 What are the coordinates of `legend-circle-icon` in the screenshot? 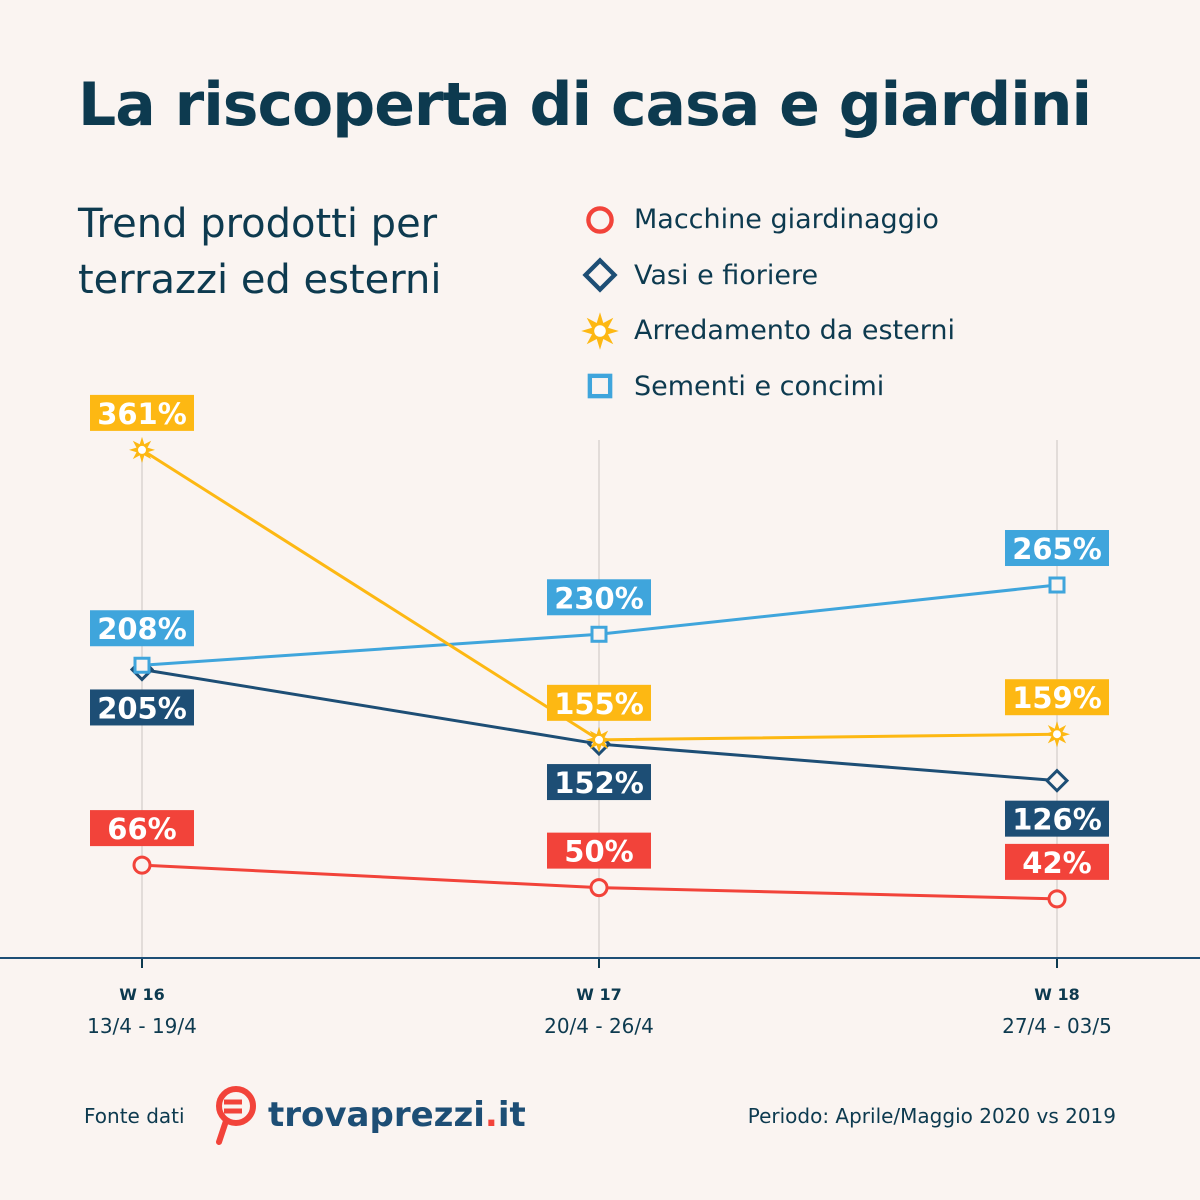 It's located at (600, 219).